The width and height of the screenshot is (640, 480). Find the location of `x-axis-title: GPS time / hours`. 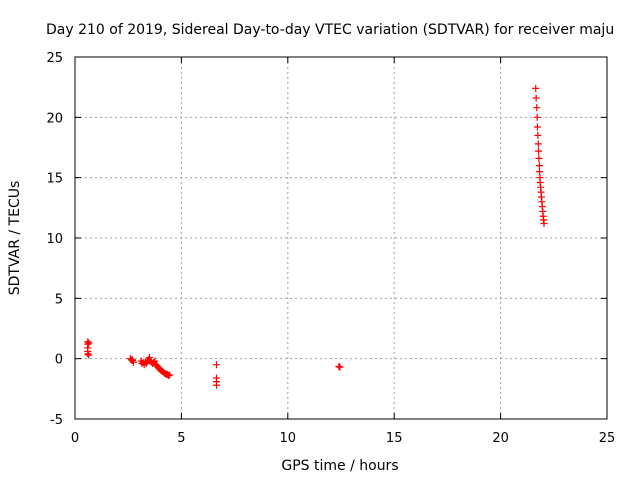

x-axis-title: GPS time / hours is located at coordinates (339, 466).